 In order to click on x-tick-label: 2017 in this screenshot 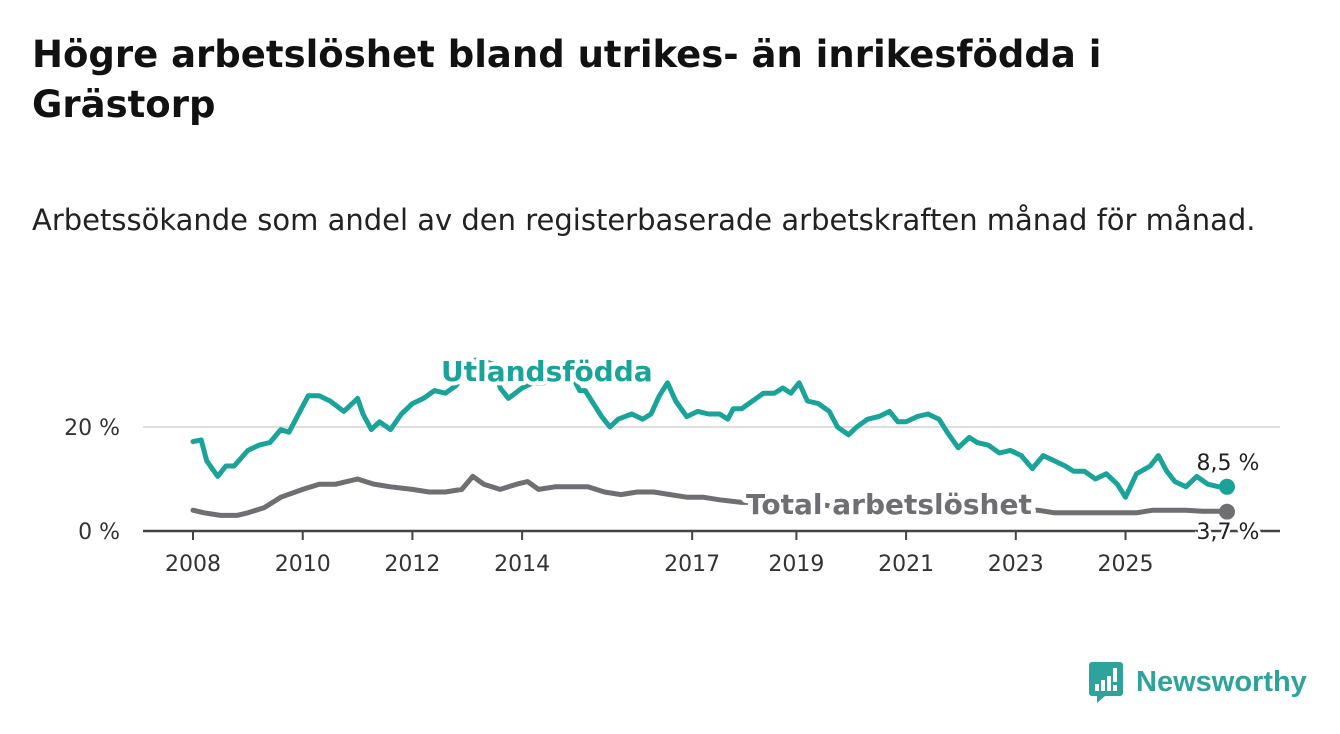, I will do `click(692, 564)`.